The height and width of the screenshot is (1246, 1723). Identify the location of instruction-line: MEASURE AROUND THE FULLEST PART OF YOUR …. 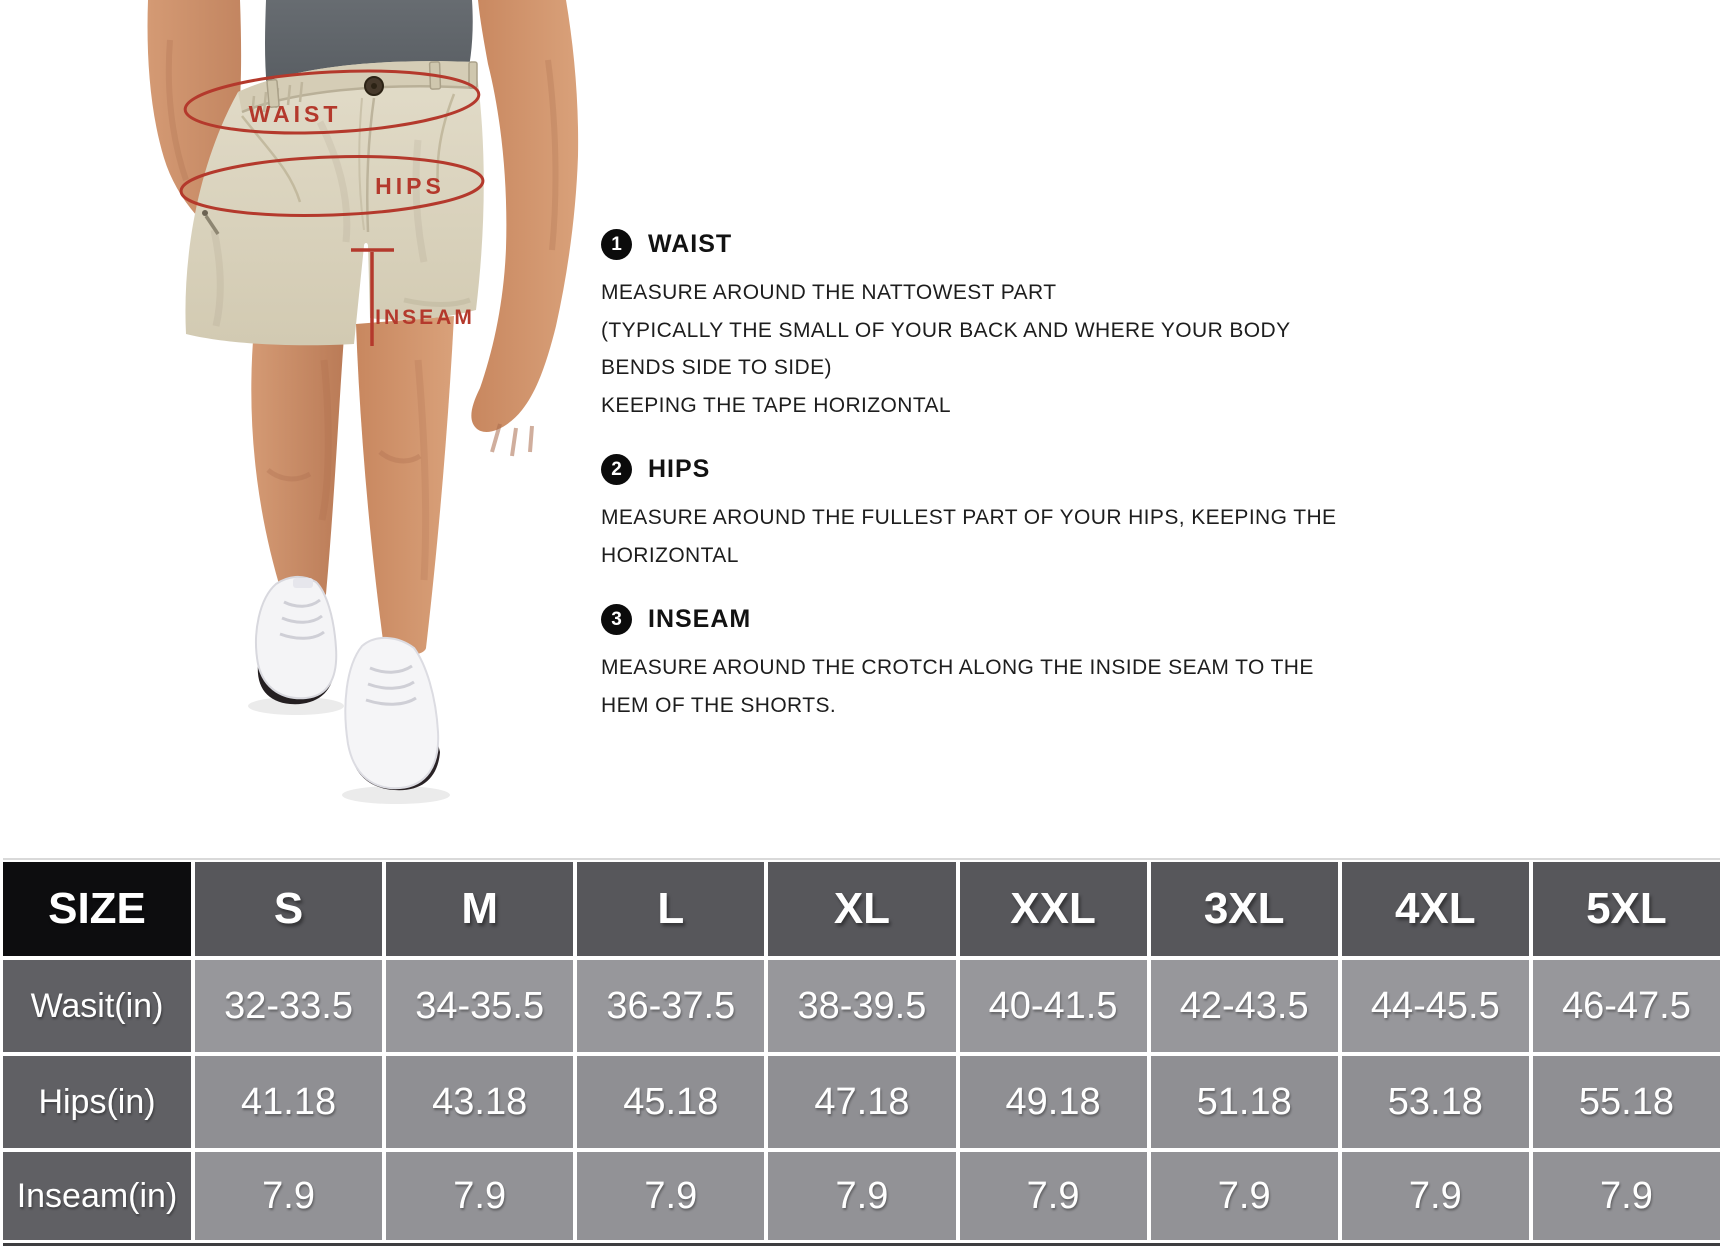
(969, 517).